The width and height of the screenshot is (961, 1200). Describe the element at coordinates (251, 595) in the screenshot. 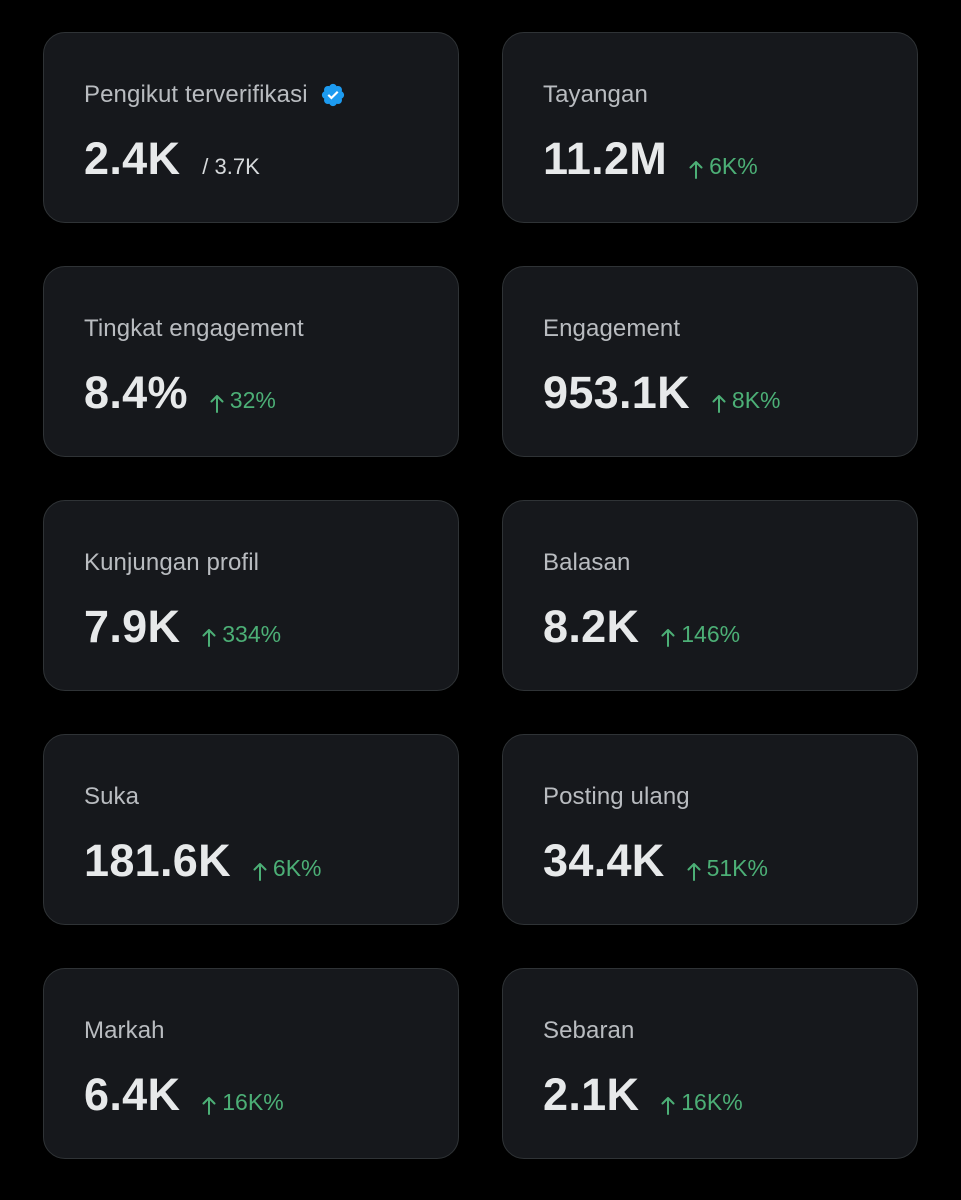

I see `metric-card-profile-visits: Kunjungan profil 7.9K 334%` at that location.